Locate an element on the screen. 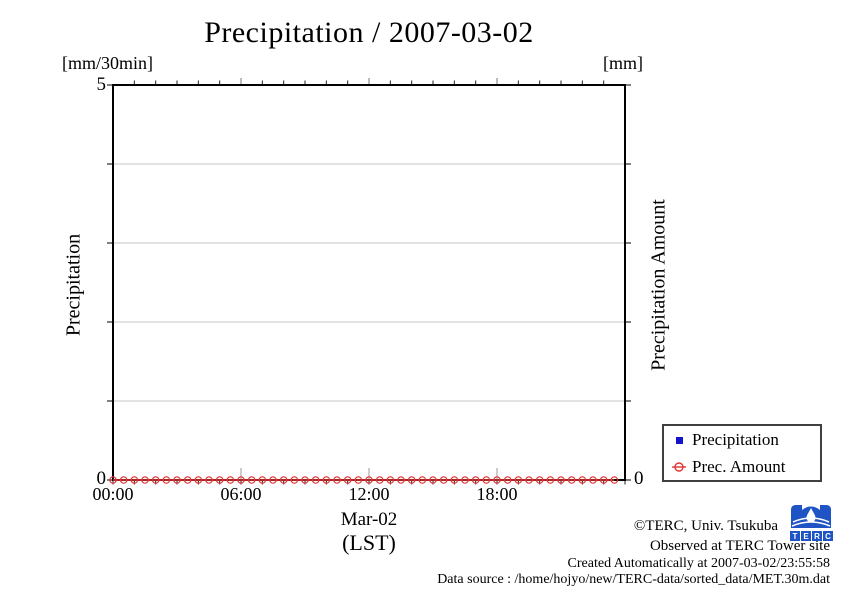  x-tick-1200: 12:00 is located at coordinates (369, 494).